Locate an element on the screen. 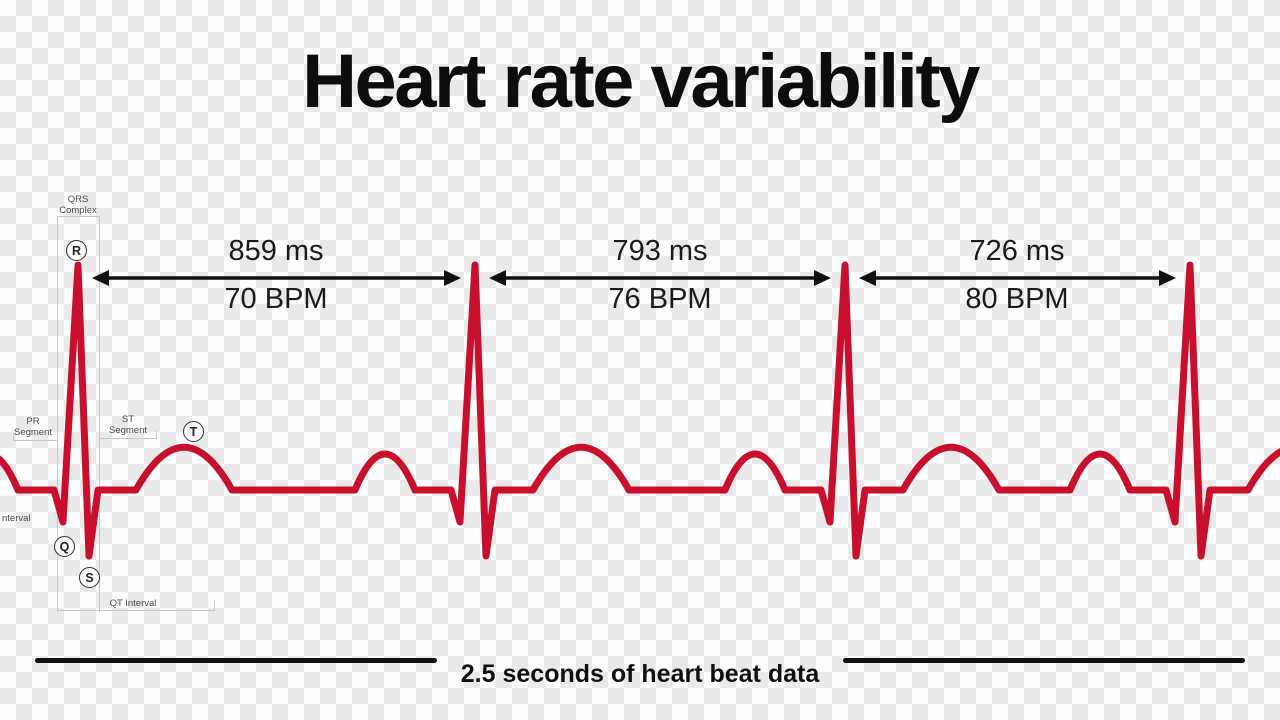 This screenshot has width=1280, height=720. interval-ms-label: 726 ms is located at coordinates (1017, 251).